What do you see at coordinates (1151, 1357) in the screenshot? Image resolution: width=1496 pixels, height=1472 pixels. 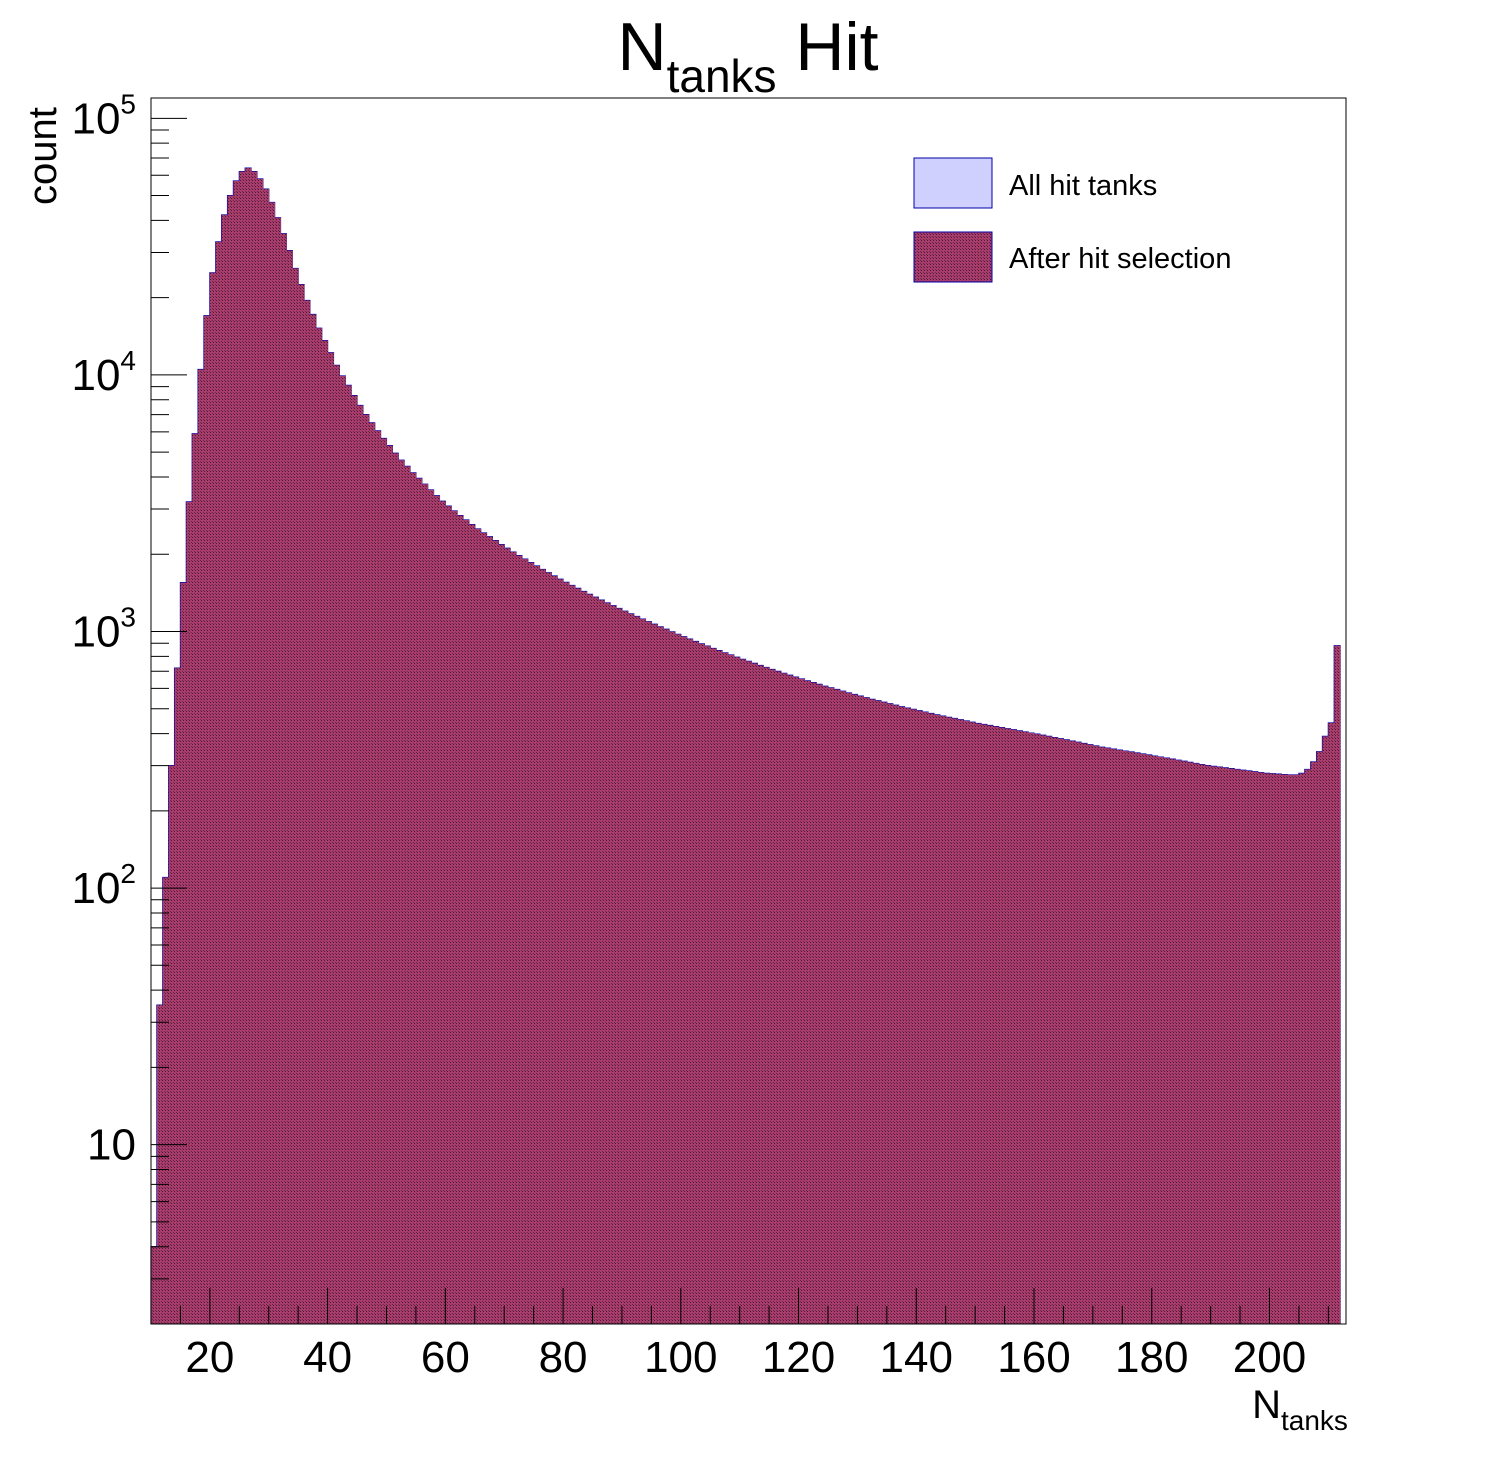 I see `x-tick-label: 180` at bounding box center [1151, 1357].